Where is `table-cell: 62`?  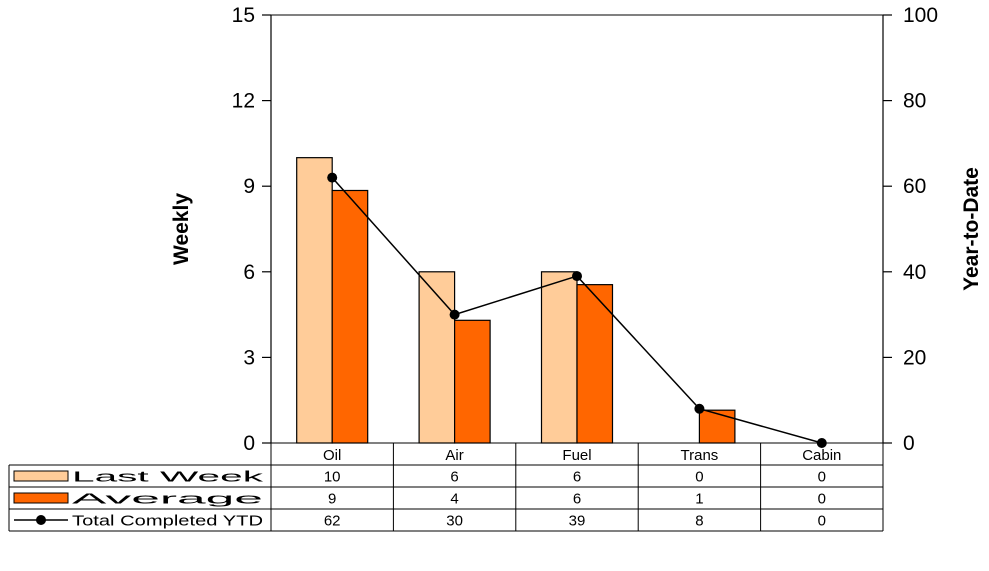
table-cell: 62 is located at coordinates (332, 521).